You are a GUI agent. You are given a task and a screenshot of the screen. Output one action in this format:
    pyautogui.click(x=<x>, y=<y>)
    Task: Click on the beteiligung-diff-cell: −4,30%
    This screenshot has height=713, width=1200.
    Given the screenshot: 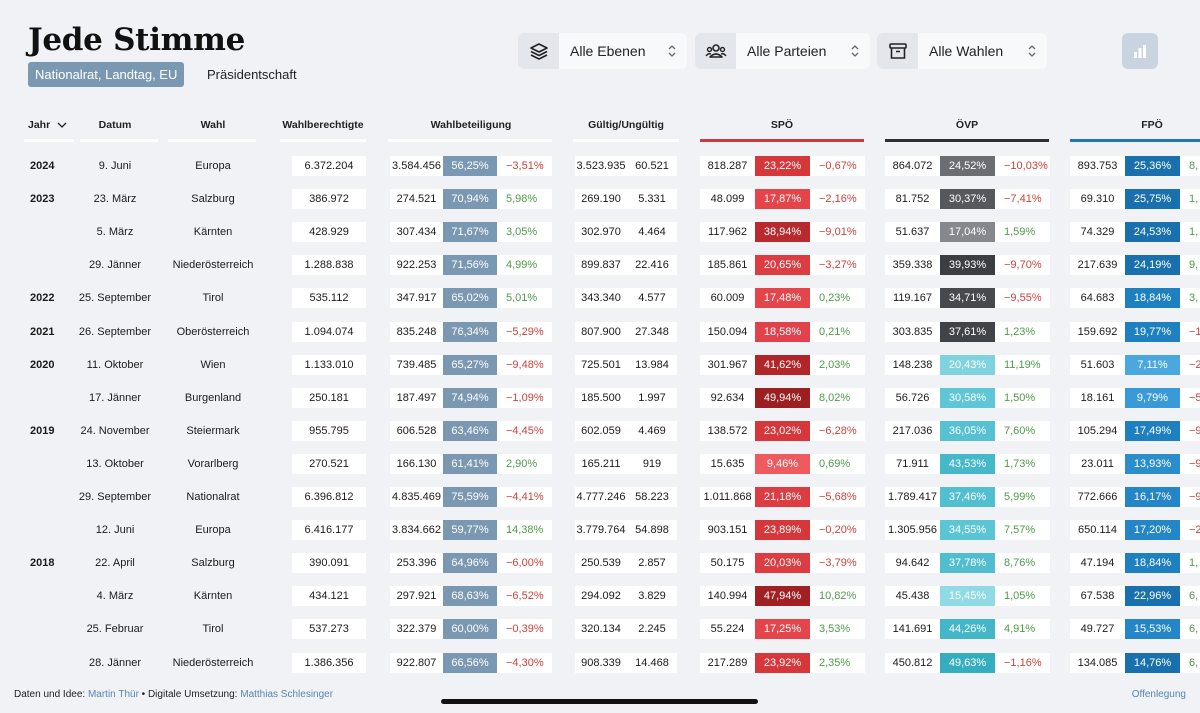 What is the action you would take?
    pyautogui.click(x=524, y=662)
    